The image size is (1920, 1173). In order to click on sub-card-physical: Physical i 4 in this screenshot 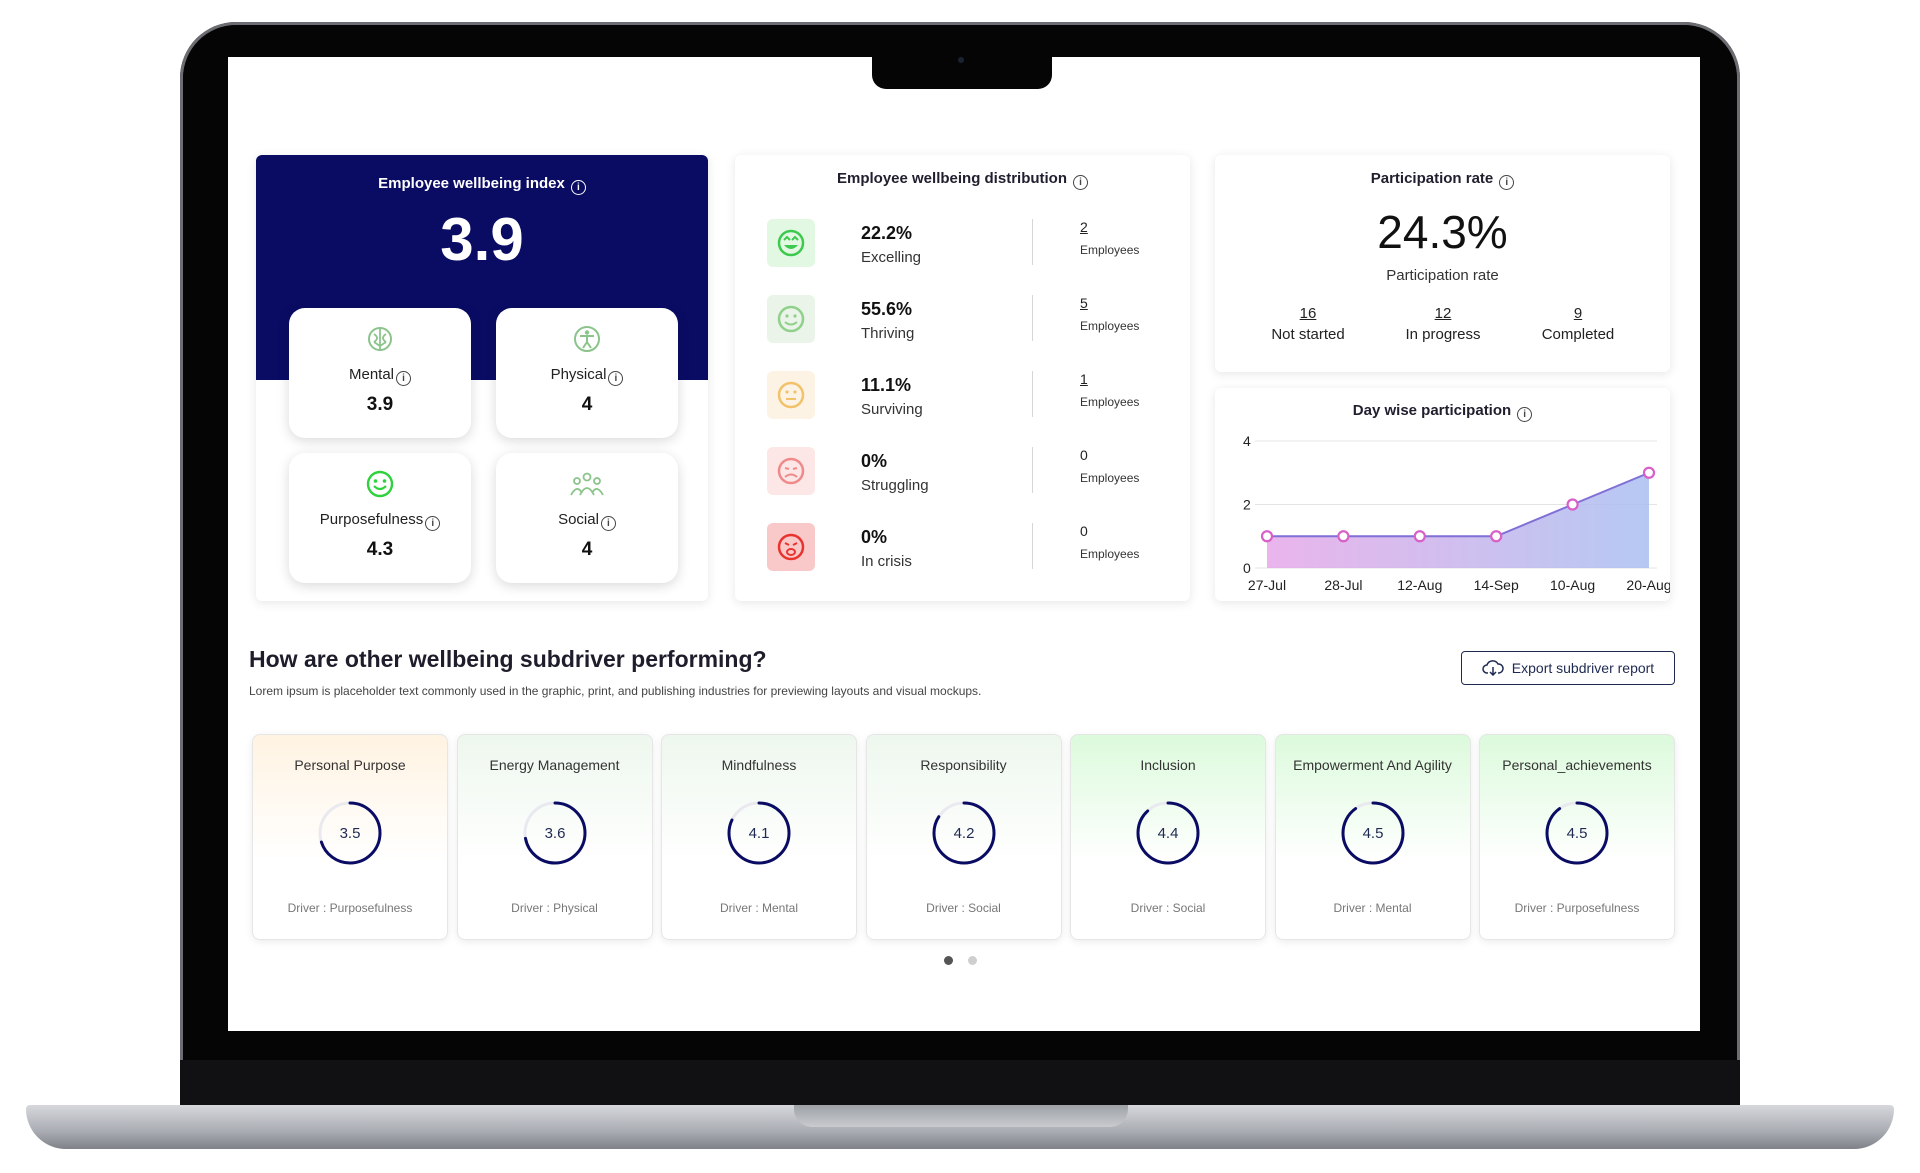, I will do `click(587, 373)`.